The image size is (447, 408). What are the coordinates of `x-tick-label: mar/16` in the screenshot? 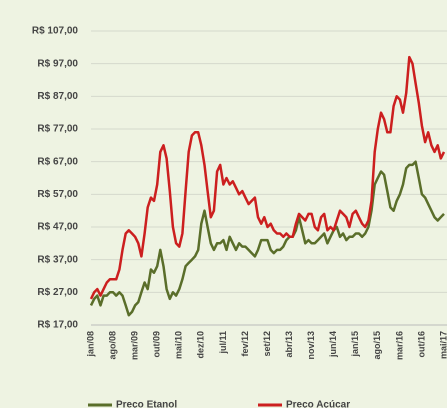 It's located at (399, 345).